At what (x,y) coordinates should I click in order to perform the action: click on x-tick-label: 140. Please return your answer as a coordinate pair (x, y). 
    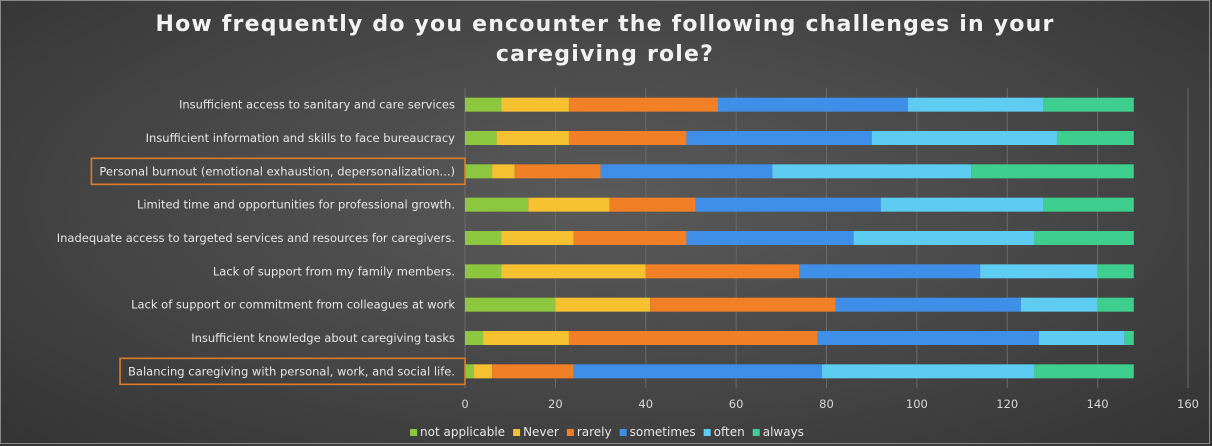
    Looking at the image, I should click on (1098, 404).